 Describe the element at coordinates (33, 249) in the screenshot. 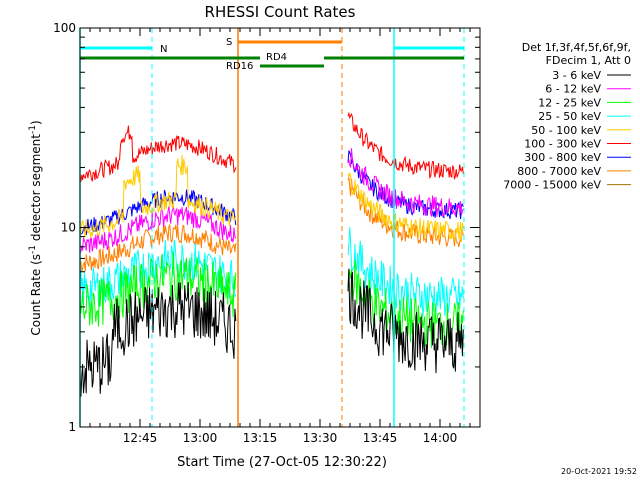

I see `y-axis-label-sup-1: -1` at that location.